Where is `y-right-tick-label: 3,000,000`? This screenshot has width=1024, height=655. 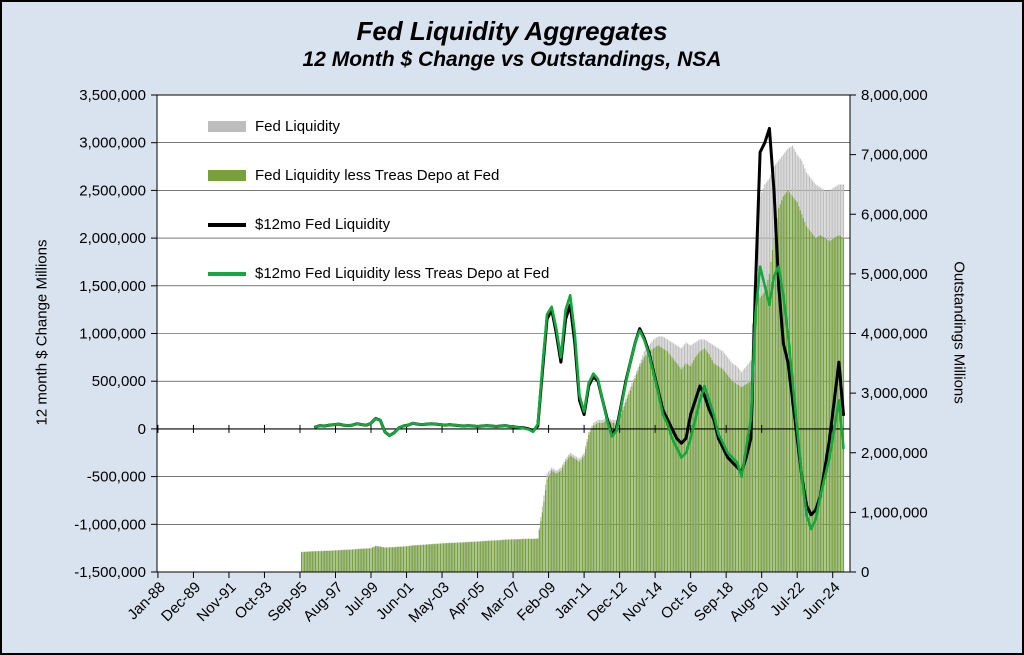
y-right-tick-label: 3,000,000 is located at coordinates (894, 393).